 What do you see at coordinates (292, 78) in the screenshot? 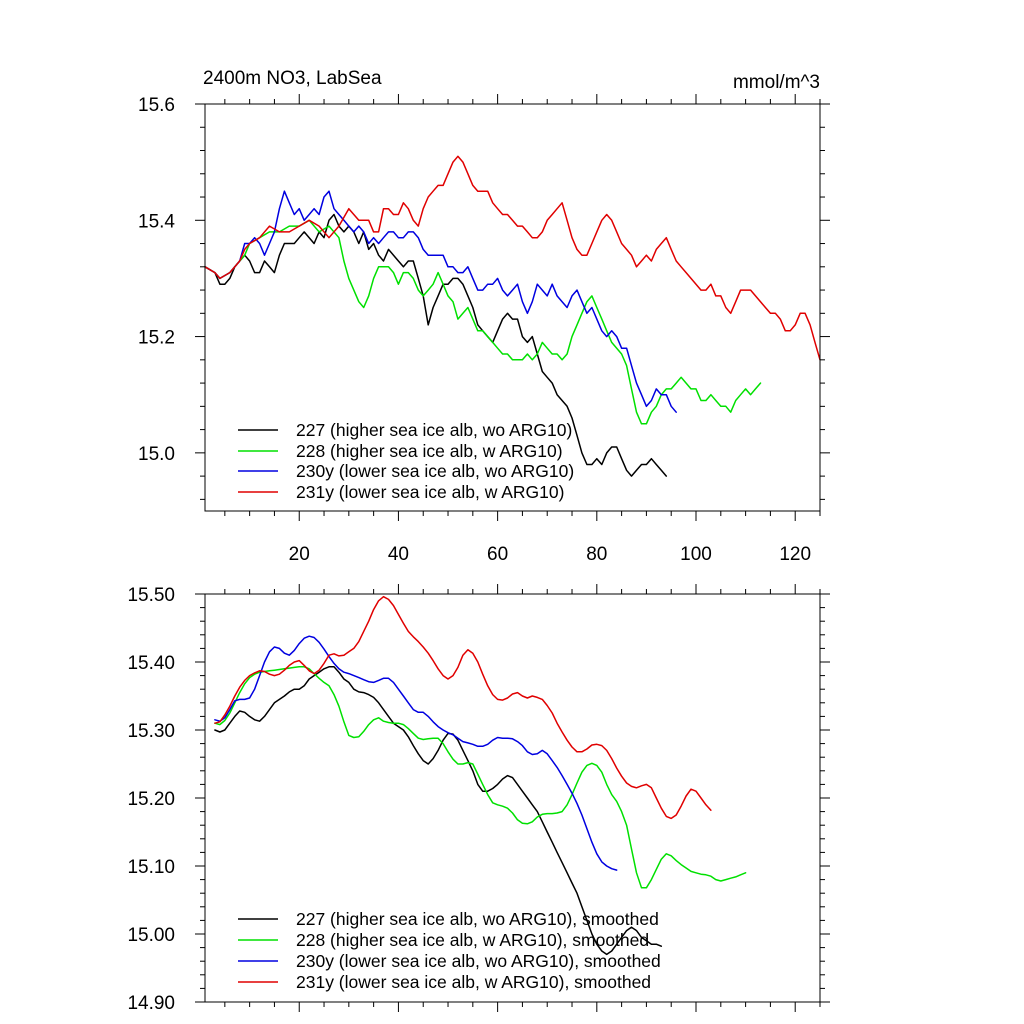
I see `chart-title: 2400m NO3, LabSea` at bounding box center [292, 78].